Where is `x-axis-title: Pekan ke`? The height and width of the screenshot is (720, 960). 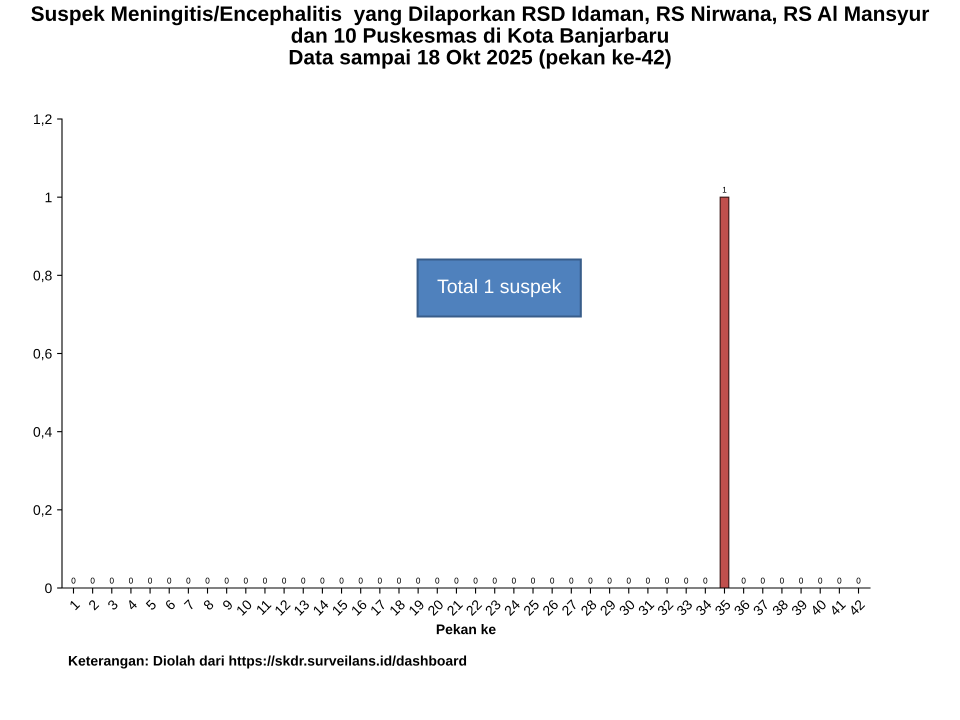 x-axis-title: Pekan ke is located at coordinates (466, 629).